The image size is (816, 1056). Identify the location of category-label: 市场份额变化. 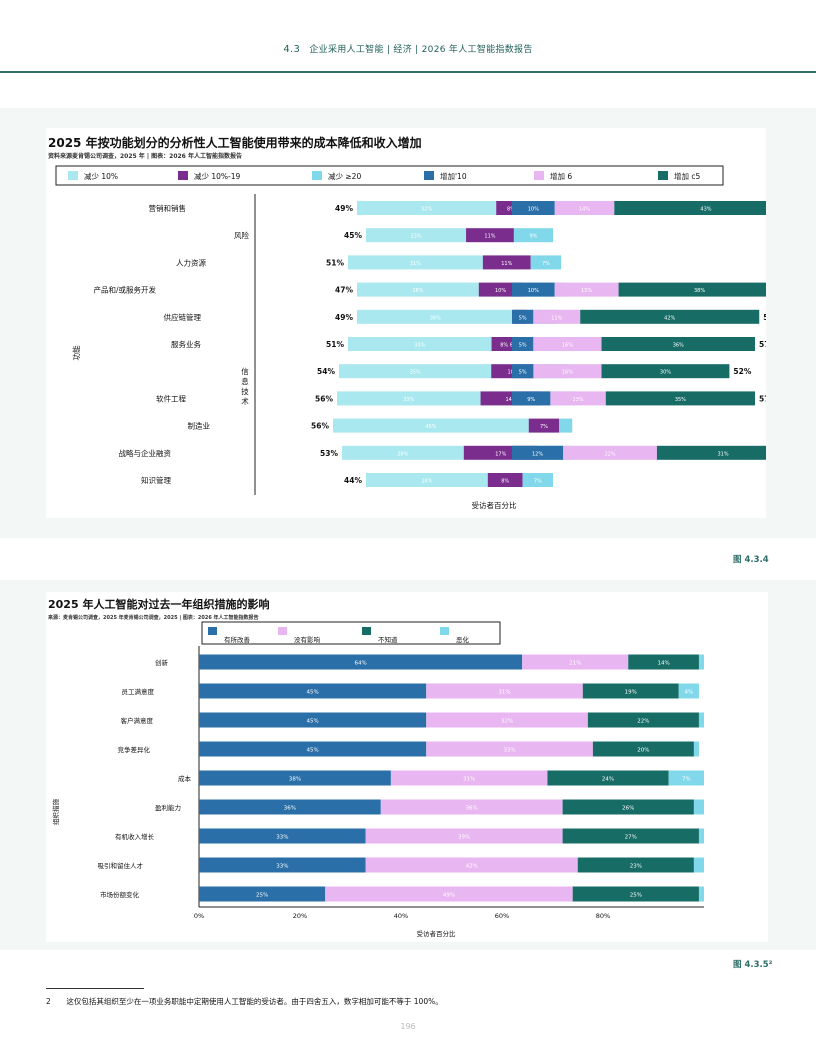
(120, 894).